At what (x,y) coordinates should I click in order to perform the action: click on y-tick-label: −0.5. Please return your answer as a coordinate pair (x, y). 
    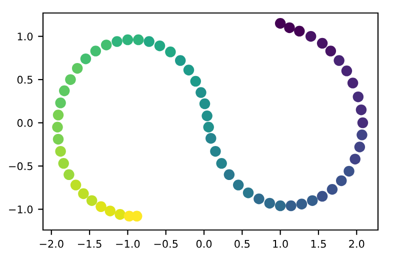
    Looking at the image, I should click on (20, 166).